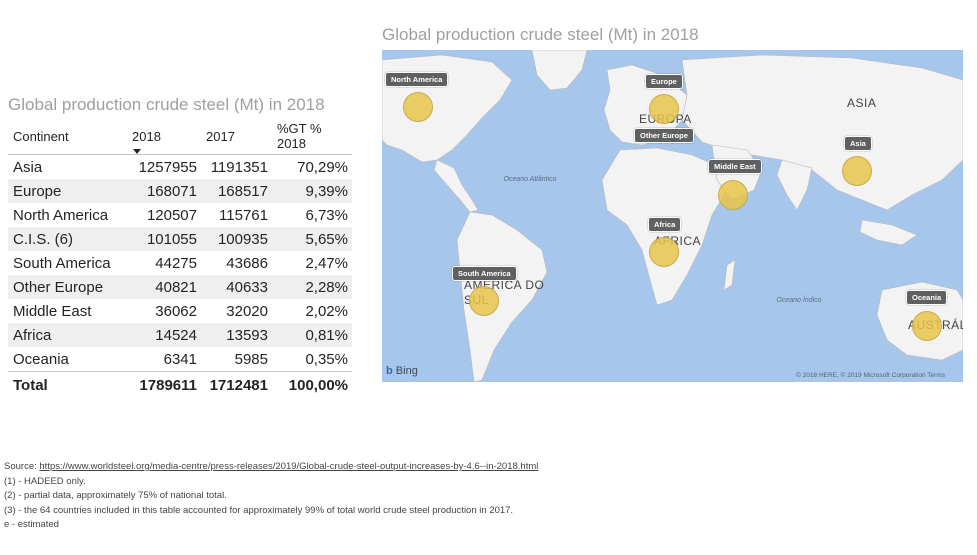  What do you see at coordinates (41, 359) in the screenshot?
I see `cell-continent: Oceania` at bounding box center [41, 359].